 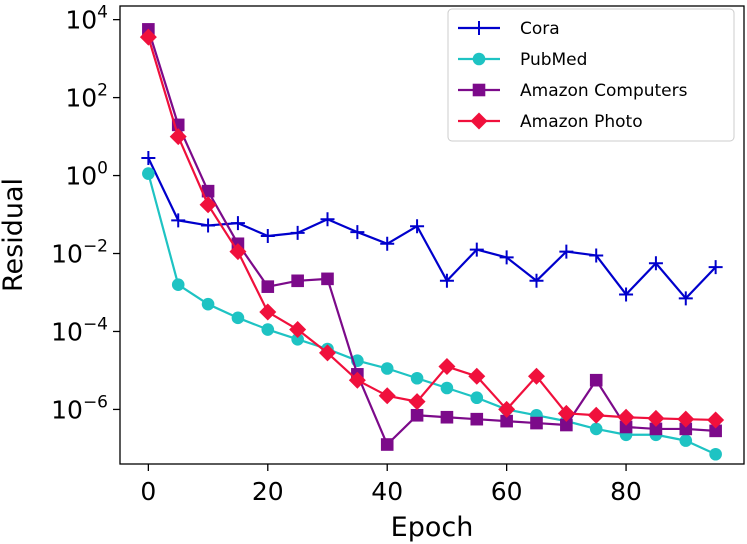 What do you see at coordinates (86, 19) in the screenshot?
I see `y-tick-label: 10⁴` at bounding box center [86, 19].